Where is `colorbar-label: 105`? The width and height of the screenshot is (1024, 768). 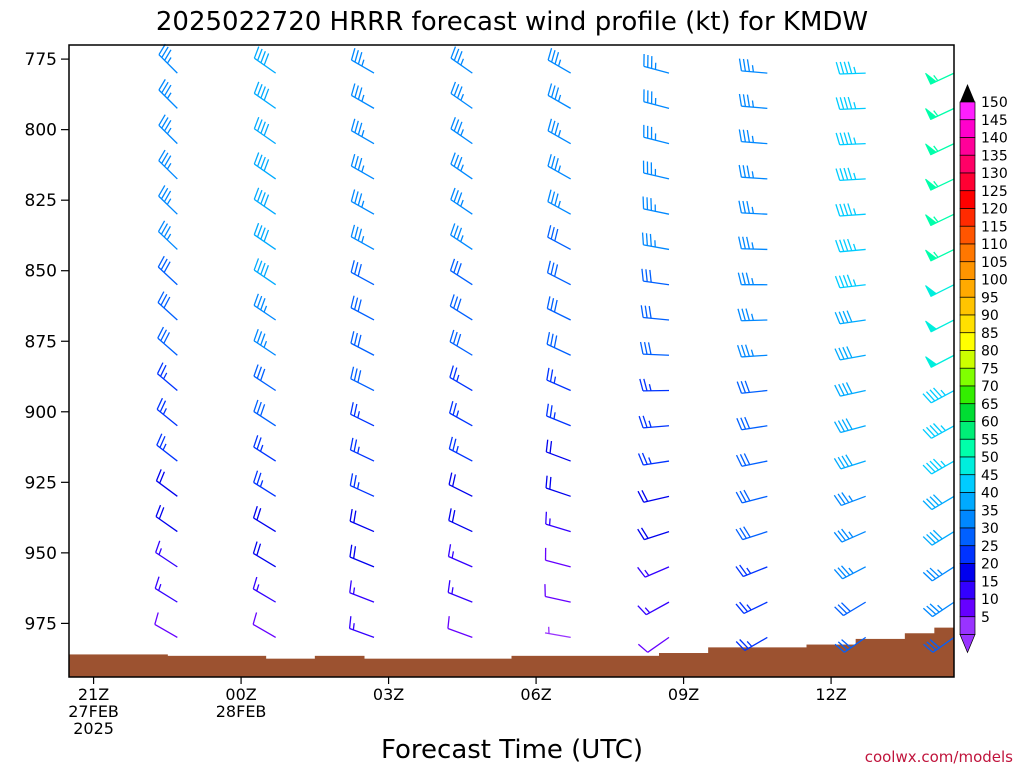 colorbar-label: 105 is located at coordinates (994, 263).